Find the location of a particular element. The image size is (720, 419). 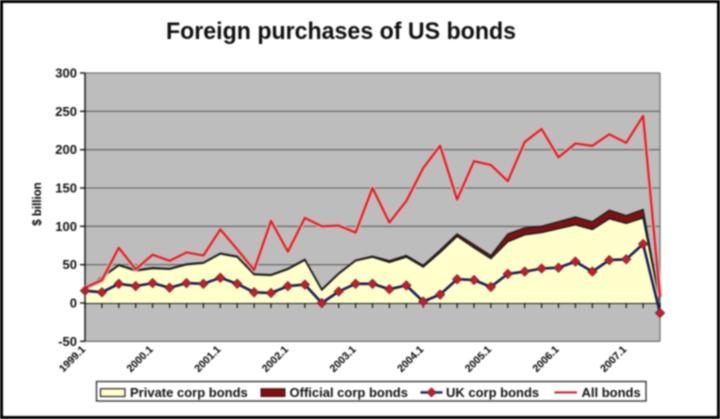

svg-text: 250 is located at coordinates (66, 111).